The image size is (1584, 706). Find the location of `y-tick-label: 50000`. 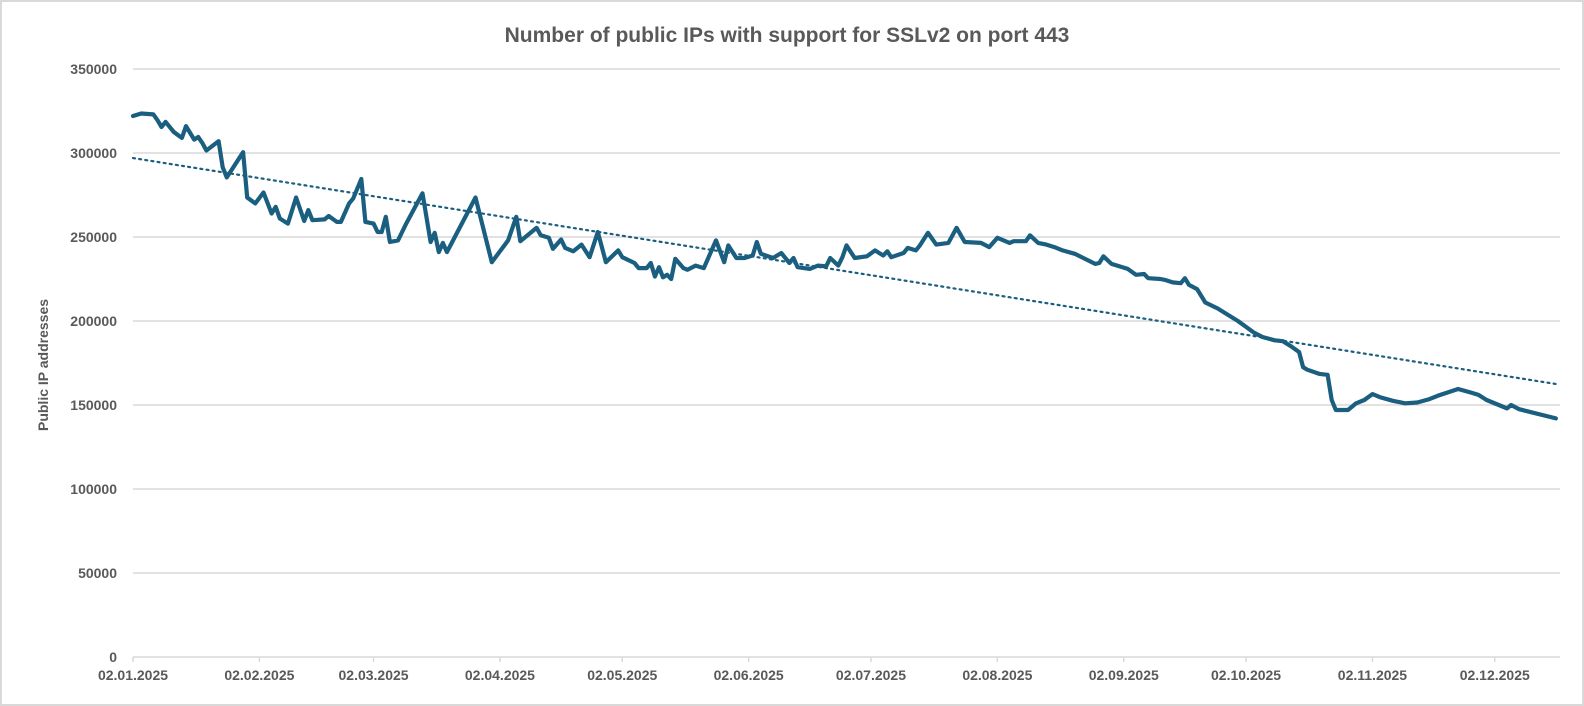

y-tick-label: 50000 is located at coordinates (97, 573).